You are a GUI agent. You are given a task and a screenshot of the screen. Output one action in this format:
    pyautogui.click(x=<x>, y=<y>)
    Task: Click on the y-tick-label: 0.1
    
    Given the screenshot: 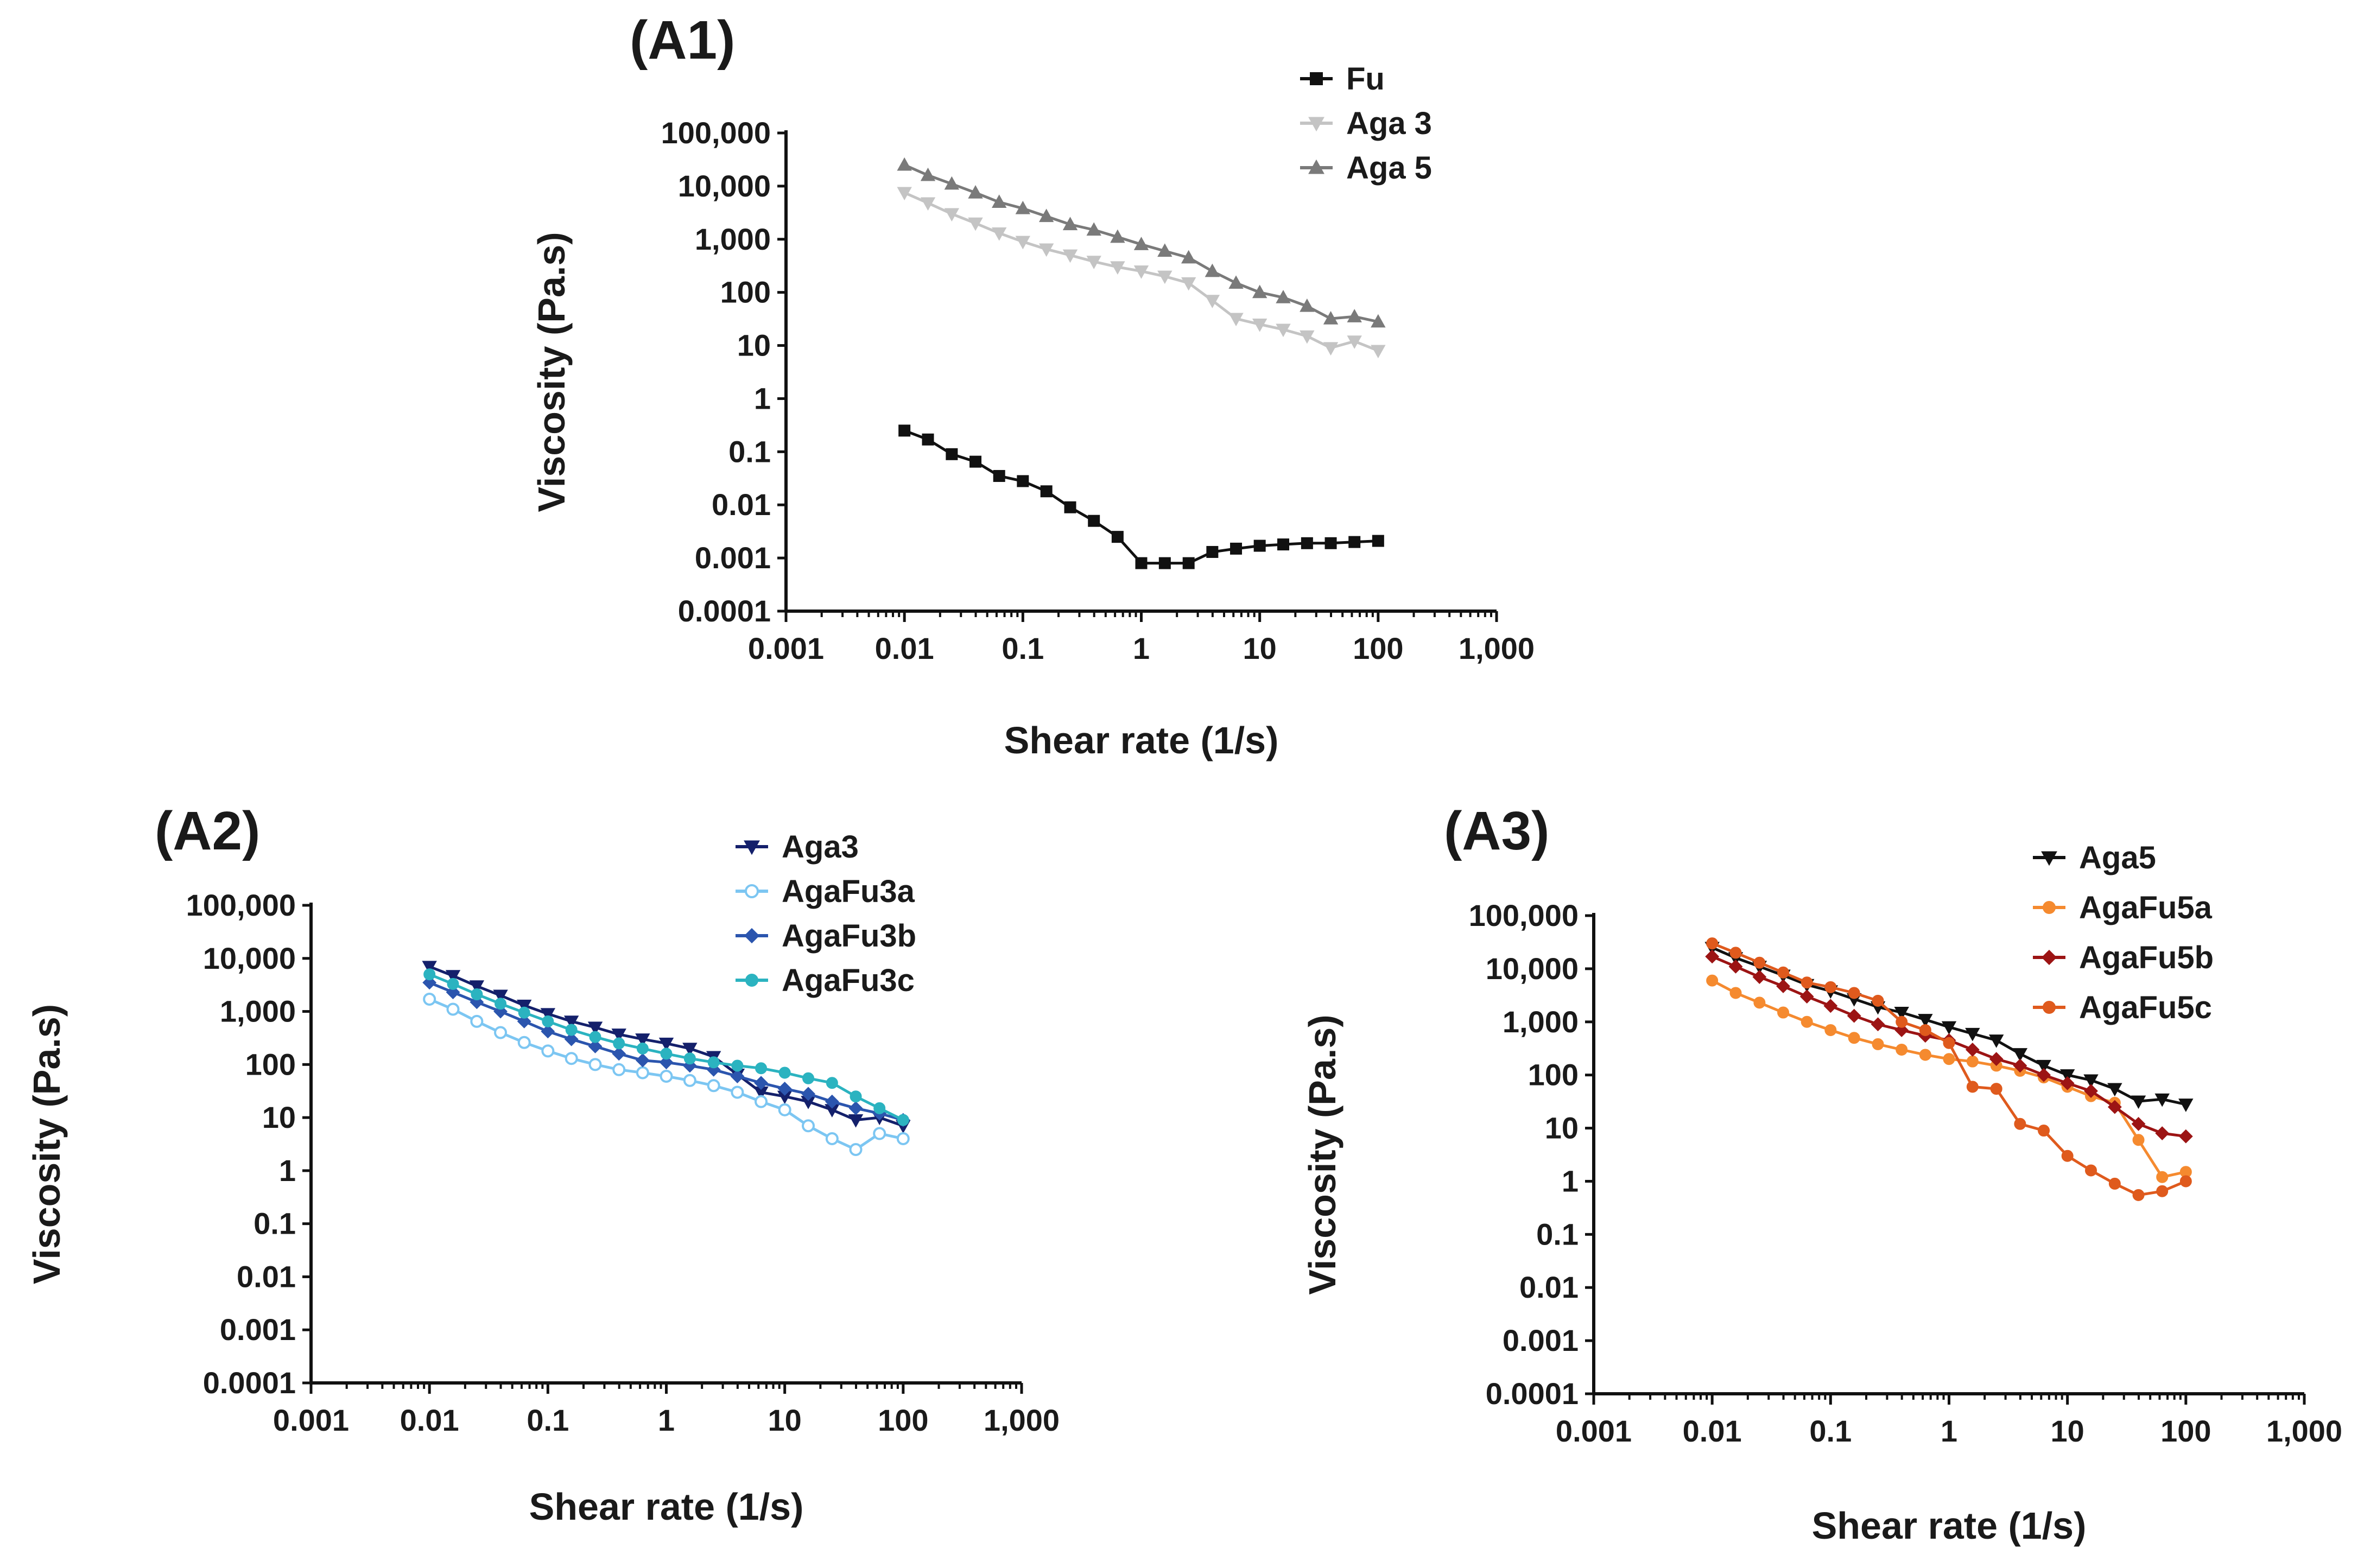 What is the action you would take?
    pyautogui.click(x=1558, y=1234)
    